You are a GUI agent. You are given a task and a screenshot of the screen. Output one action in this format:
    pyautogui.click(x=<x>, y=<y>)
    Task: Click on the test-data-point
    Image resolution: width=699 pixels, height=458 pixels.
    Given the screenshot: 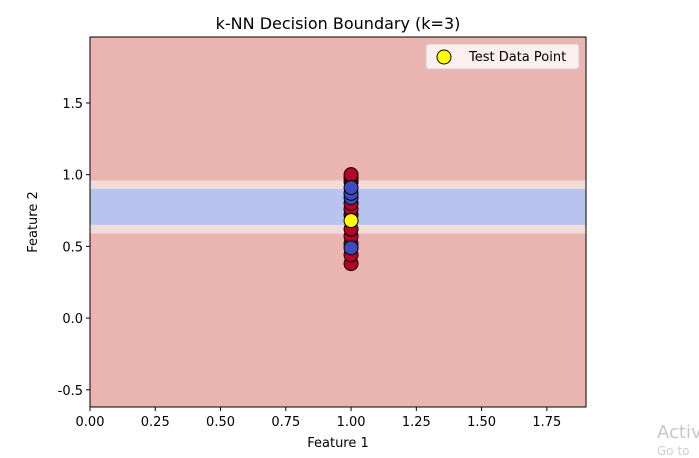 What is the action you would take?
    pyautogui.click(x=351, y=221)
    